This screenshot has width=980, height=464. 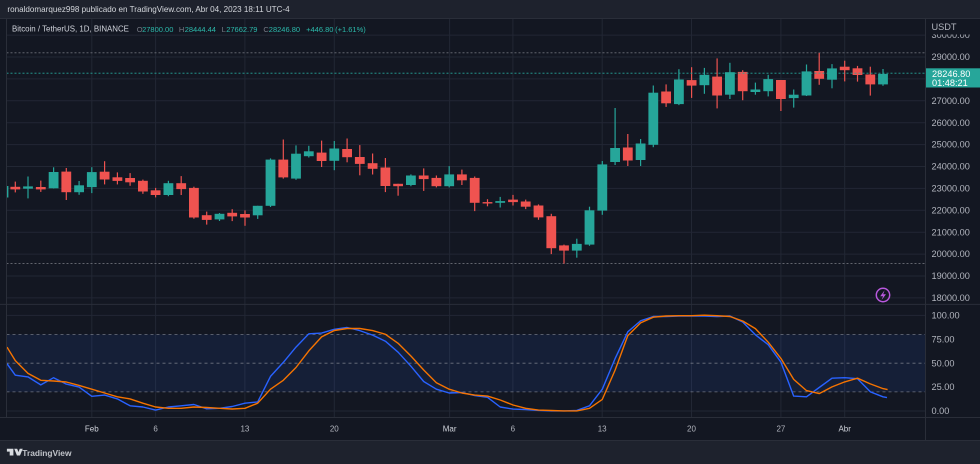 What do you see at coordinates (951, 254) in the screenshot?
I see `svg-text: 20000.00` at bounding box center [951, 254].